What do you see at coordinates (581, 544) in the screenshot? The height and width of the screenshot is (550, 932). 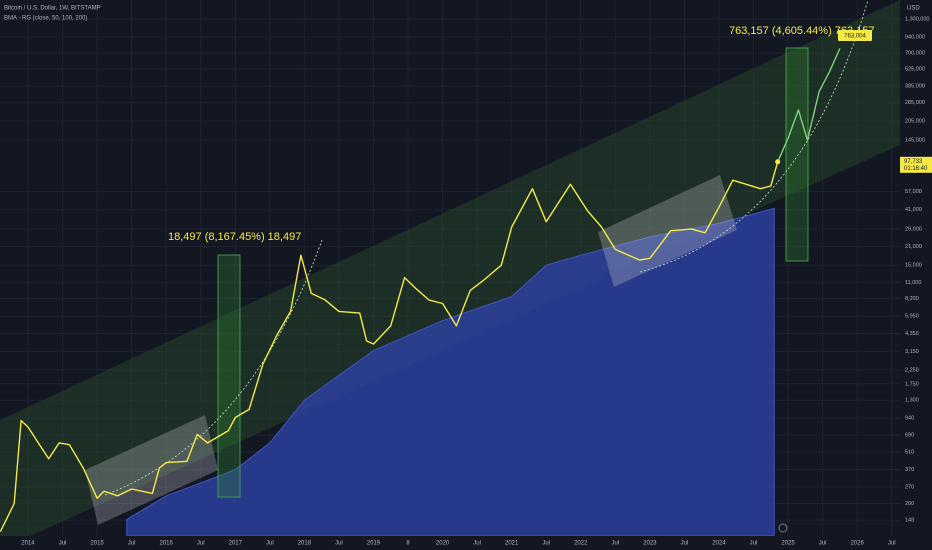 I see `x-tick-label: 2022` at bounding box center [581, 544].